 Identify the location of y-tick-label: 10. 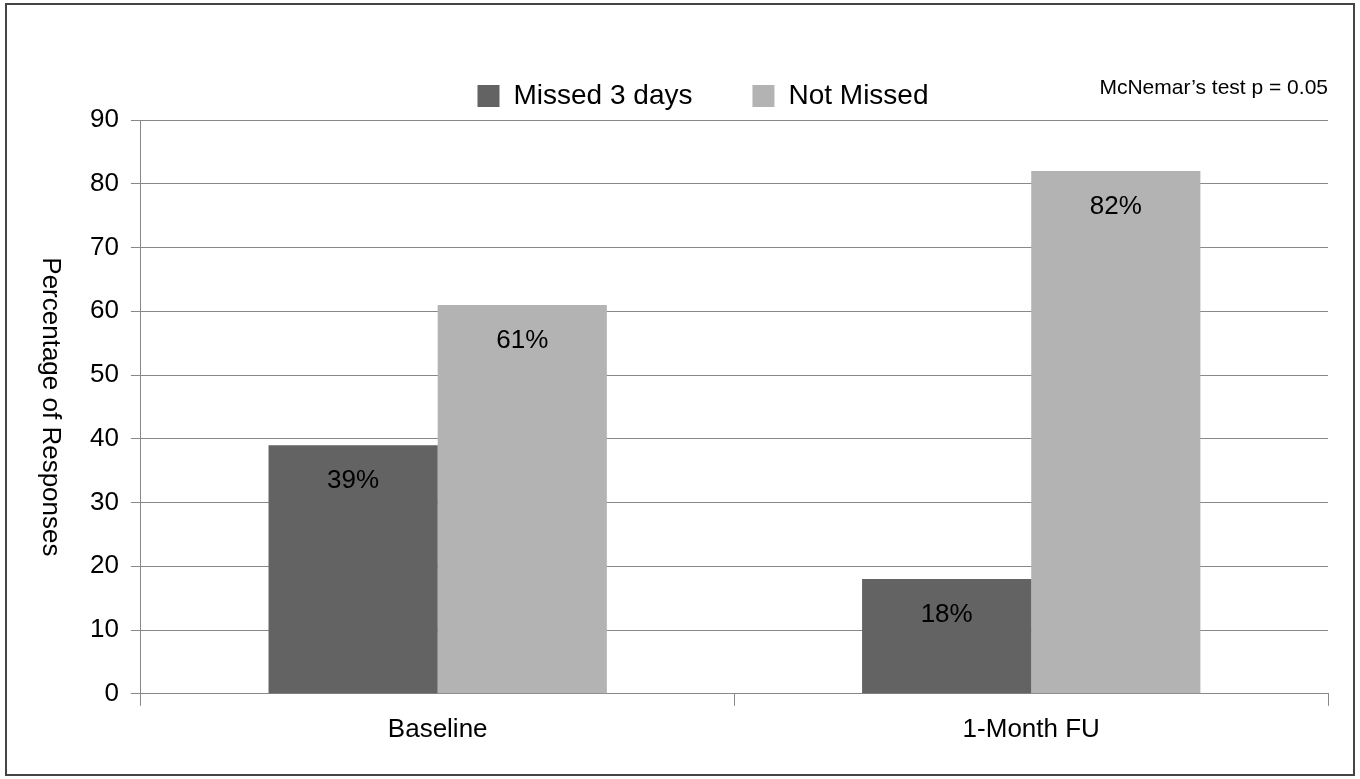
(104, 628).